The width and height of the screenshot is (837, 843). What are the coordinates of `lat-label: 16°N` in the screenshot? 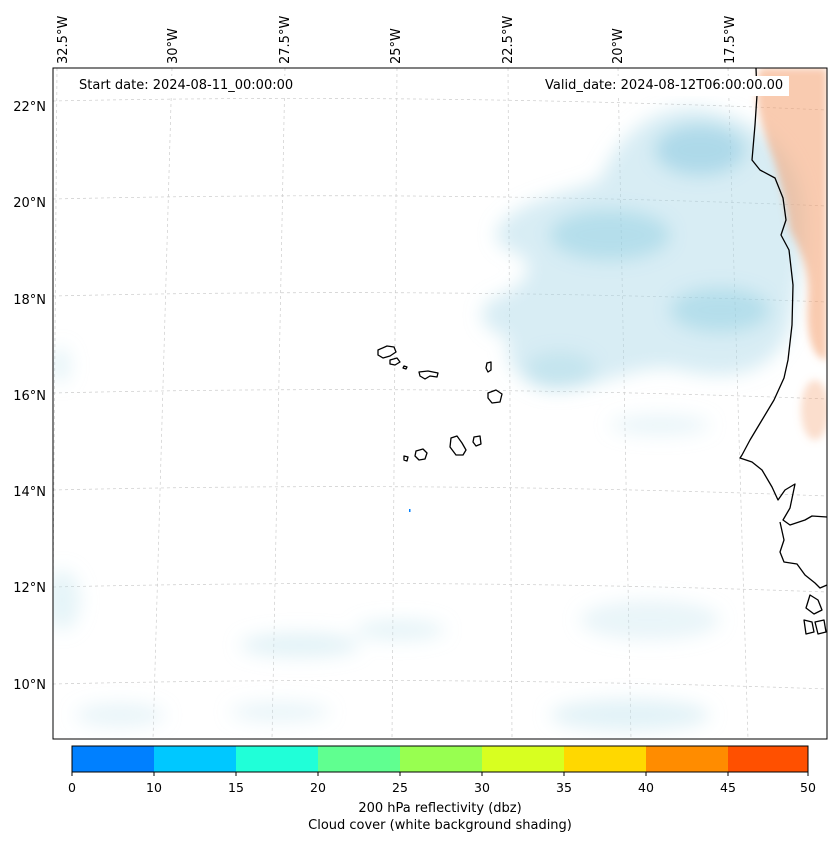 It's located at (29, 396).